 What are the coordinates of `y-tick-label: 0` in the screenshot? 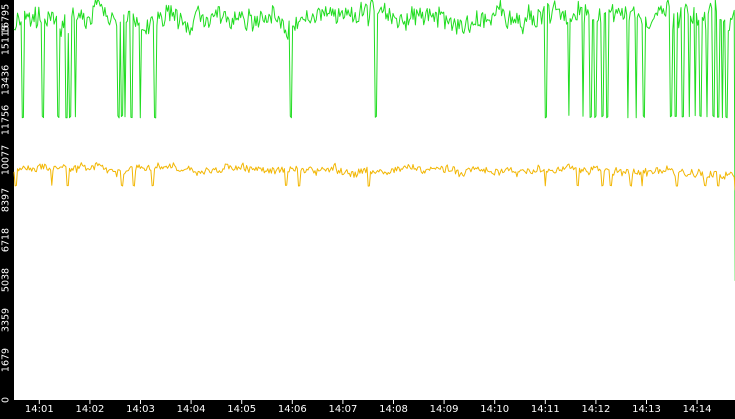 It's located at (6, 400).